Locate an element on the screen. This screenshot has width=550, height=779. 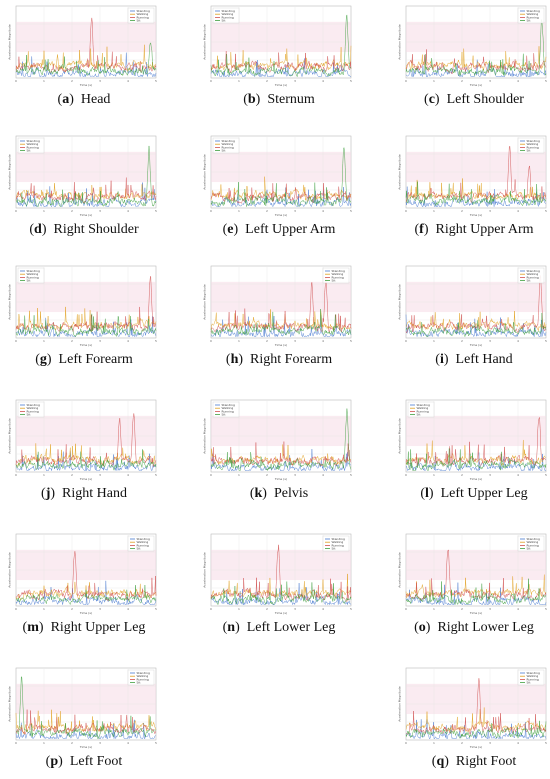
panel-letter: j is located at coordinates (48, 493).